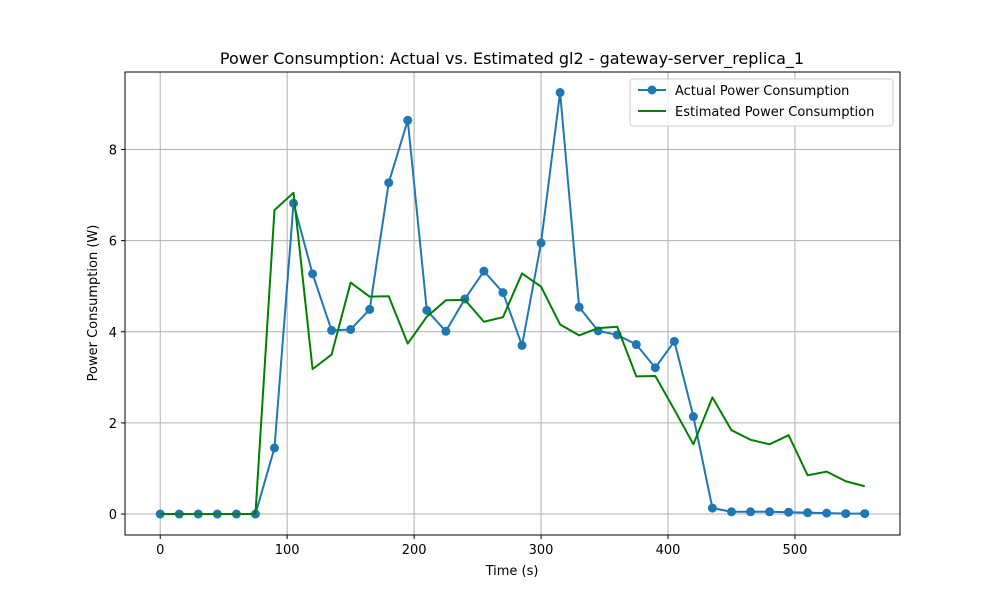 This screenshot has height=600, width=1000. Describe the element at coordinates (113, 515) in the screenshot. I see `y-tick-label: 0` at that location.